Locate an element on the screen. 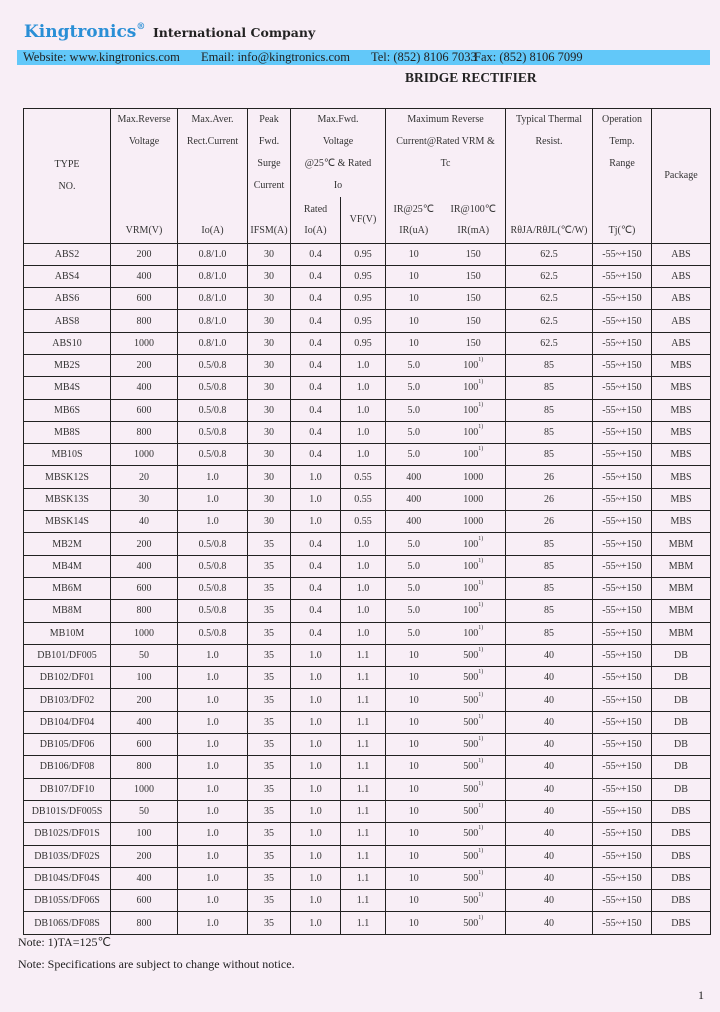  header-text: Typical Thermal is located at coordinates (549, 119).